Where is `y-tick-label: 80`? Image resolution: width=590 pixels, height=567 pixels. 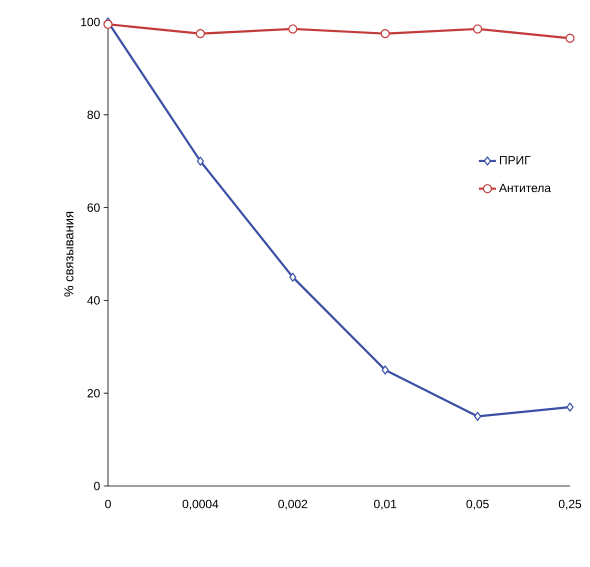 y-tick-label: 80 is located at coordinates (93, 115).